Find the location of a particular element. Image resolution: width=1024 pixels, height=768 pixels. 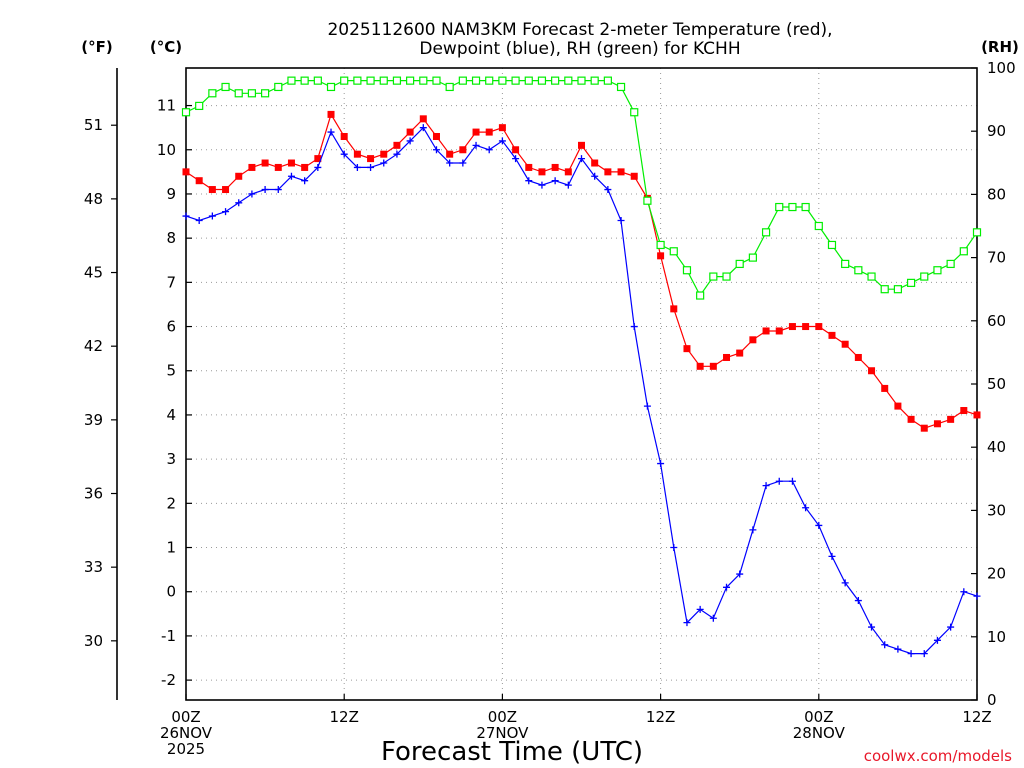

fahrenheit-tick-label: 33 is located at coordinates (93, 567).